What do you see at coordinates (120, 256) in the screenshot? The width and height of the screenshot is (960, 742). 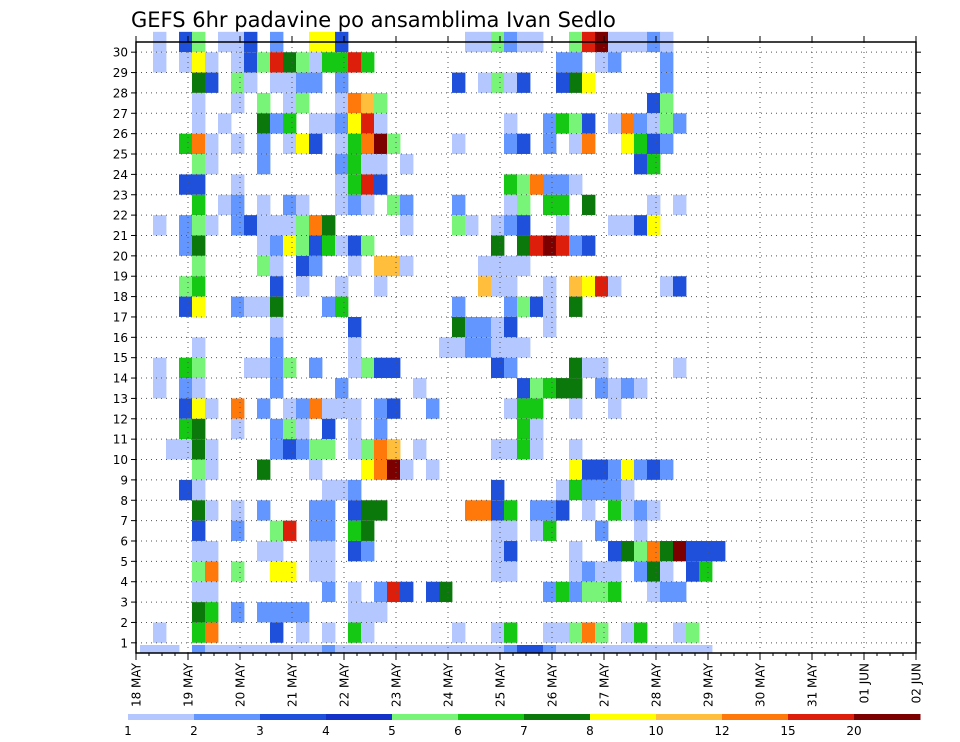 I see `y-tick-label: 20` at bounding box center [120, 256].